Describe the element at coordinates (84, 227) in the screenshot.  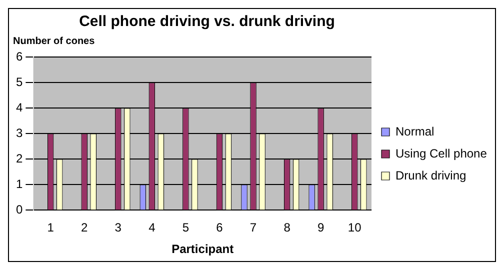
I see `x-tick-label: 2` at that location.